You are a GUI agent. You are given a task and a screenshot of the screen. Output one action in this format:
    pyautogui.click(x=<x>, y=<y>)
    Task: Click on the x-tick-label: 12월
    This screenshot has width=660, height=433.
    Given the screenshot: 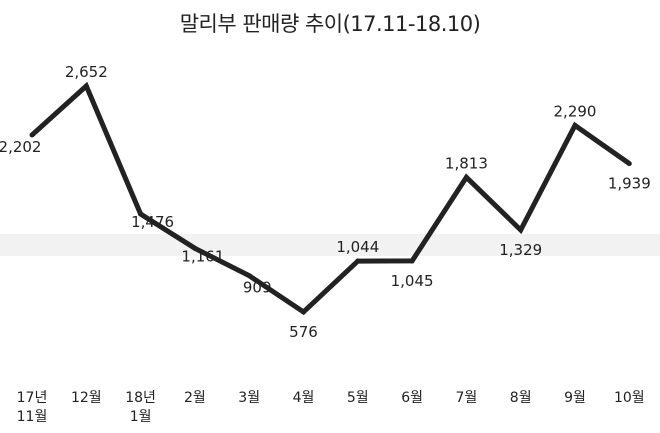 What is the action you would take?
    pyautogui.click(x=86, y=398)
    